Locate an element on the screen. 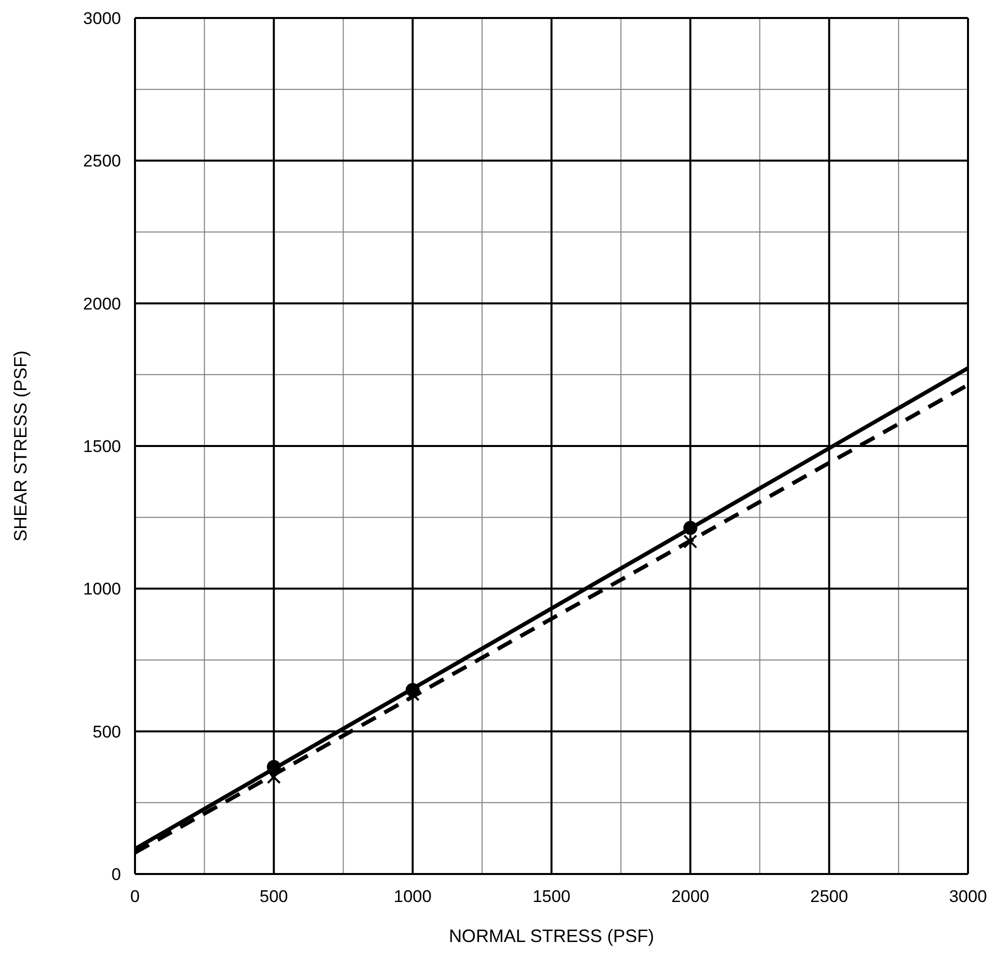  y-tick-label: 0 is located at coordinates (116, 874).